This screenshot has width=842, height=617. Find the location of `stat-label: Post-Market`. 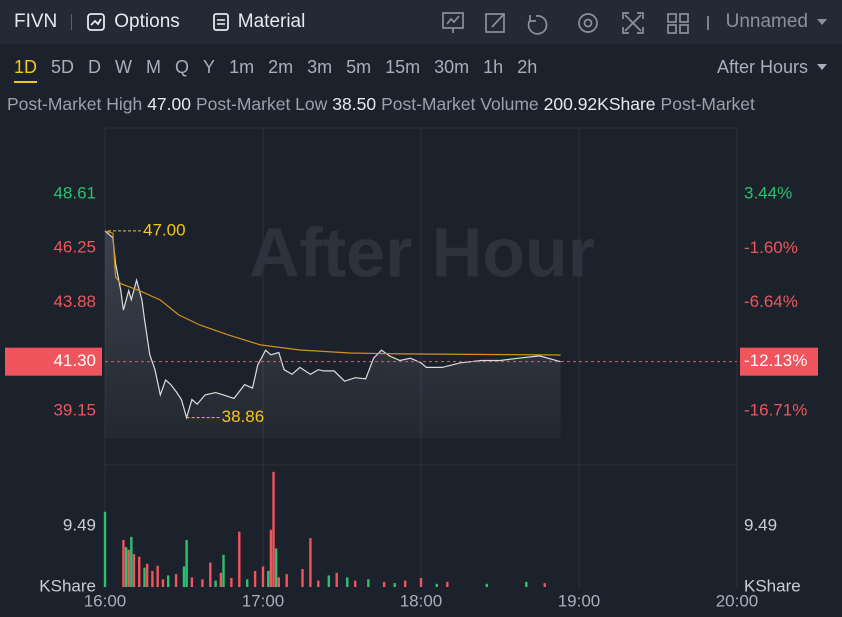

stat-label: Post-Market is located at coordinates (707, 104).